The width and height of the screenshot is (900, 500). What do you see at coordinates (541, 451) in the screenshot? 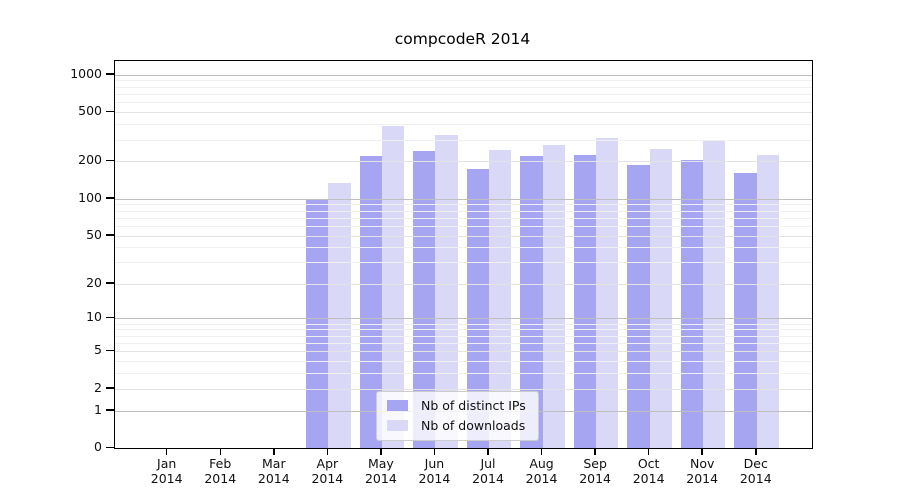
I see `x-tick-aug` at bounding box center [541, 451].